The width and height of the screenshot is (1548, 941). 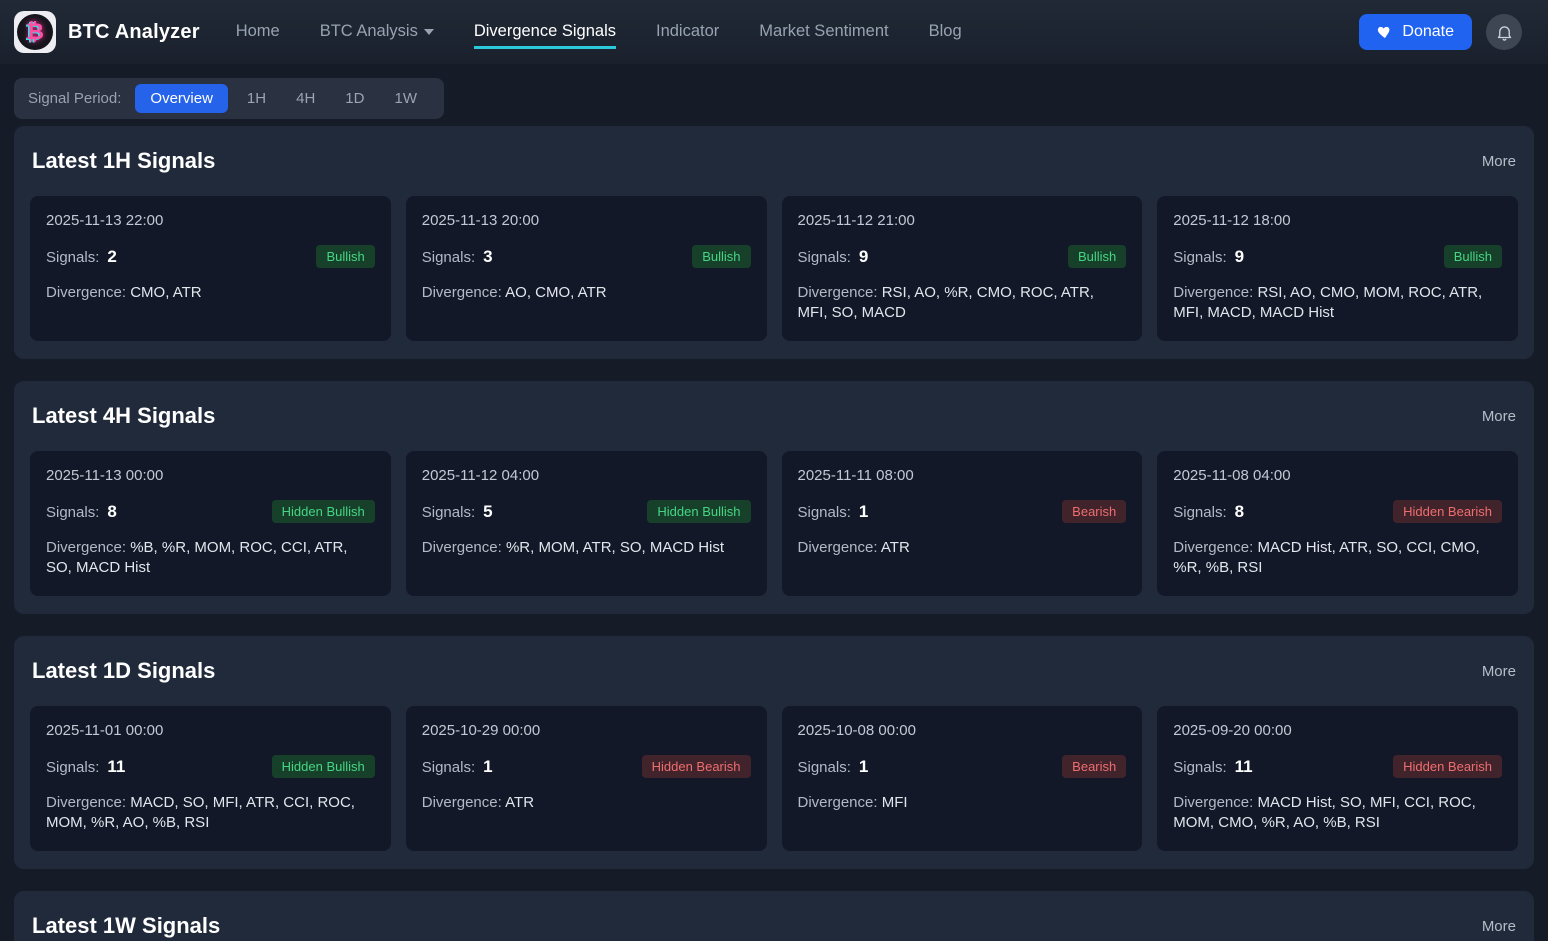 What do you see at coordinates (181, 98) in the screenshot?
I see `period-option-overview: Overview` at bounding box center [181, 98].